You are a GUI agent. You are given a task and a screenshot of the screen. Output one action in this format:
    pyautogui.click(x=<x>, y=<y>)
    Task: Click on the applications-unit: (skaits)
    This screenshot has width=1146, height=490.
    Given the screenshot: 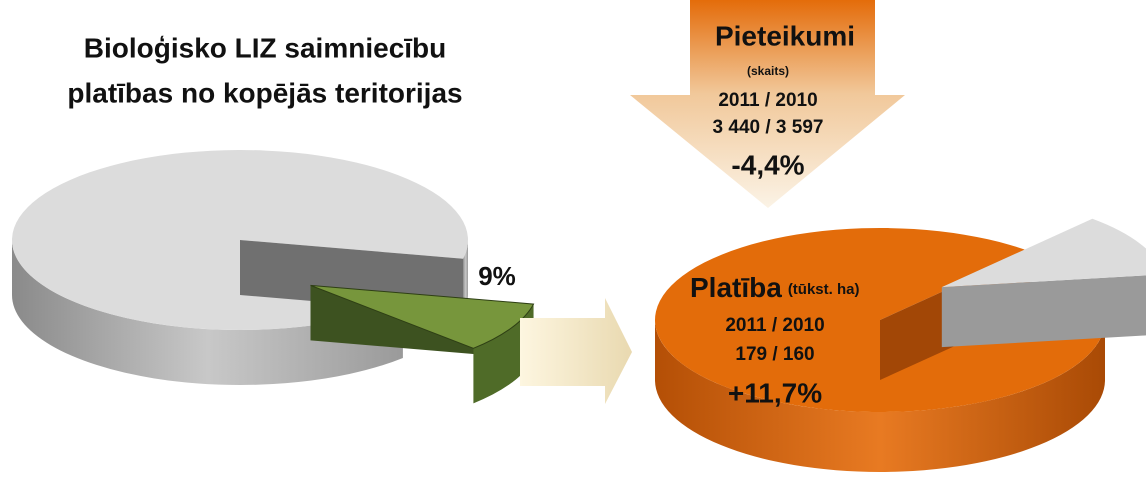 What is the action you would take?
    pyautogui.click(x=768, y=71)
    